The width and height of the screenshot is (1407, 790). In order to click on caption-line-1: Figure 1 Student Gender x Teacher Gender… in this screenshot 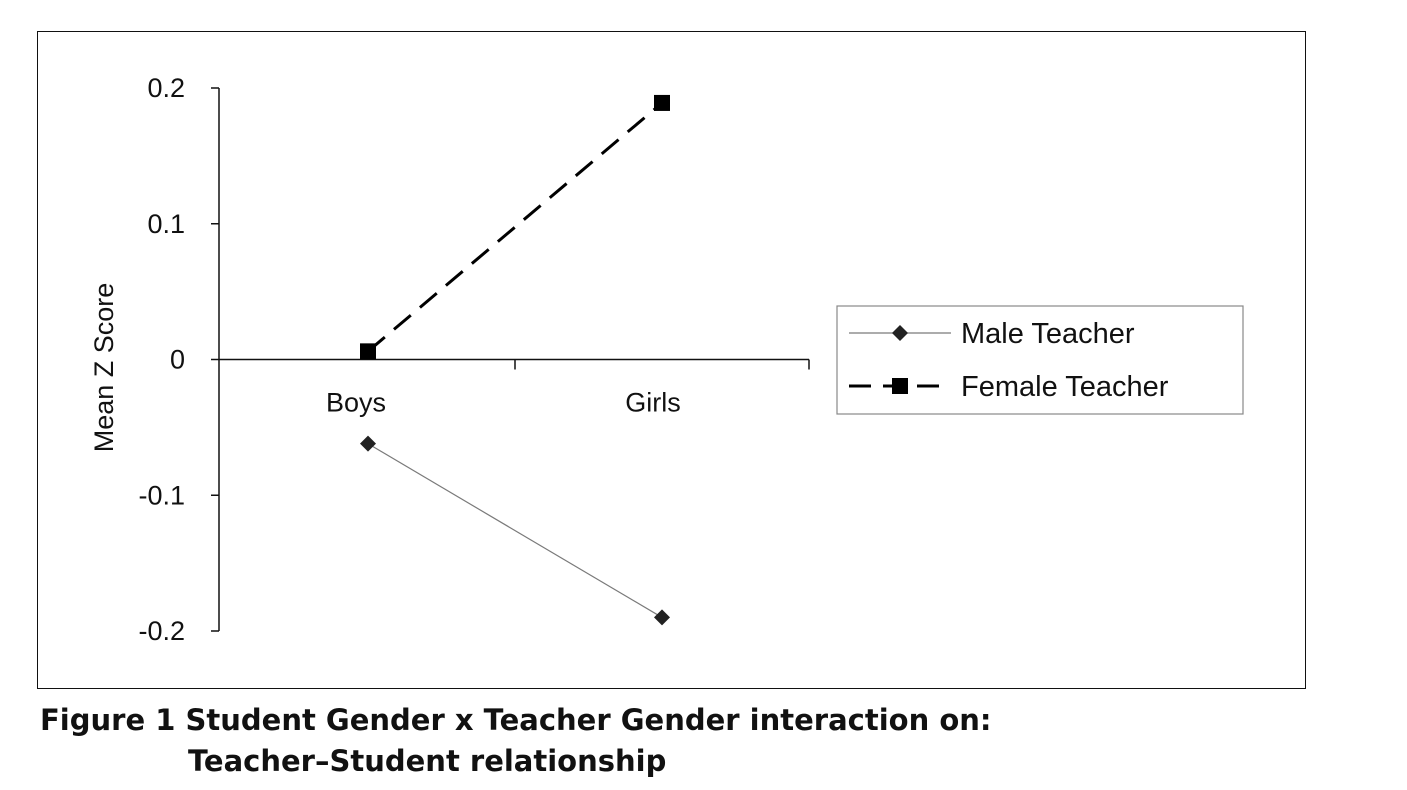, I will do `click(516, 720)`.